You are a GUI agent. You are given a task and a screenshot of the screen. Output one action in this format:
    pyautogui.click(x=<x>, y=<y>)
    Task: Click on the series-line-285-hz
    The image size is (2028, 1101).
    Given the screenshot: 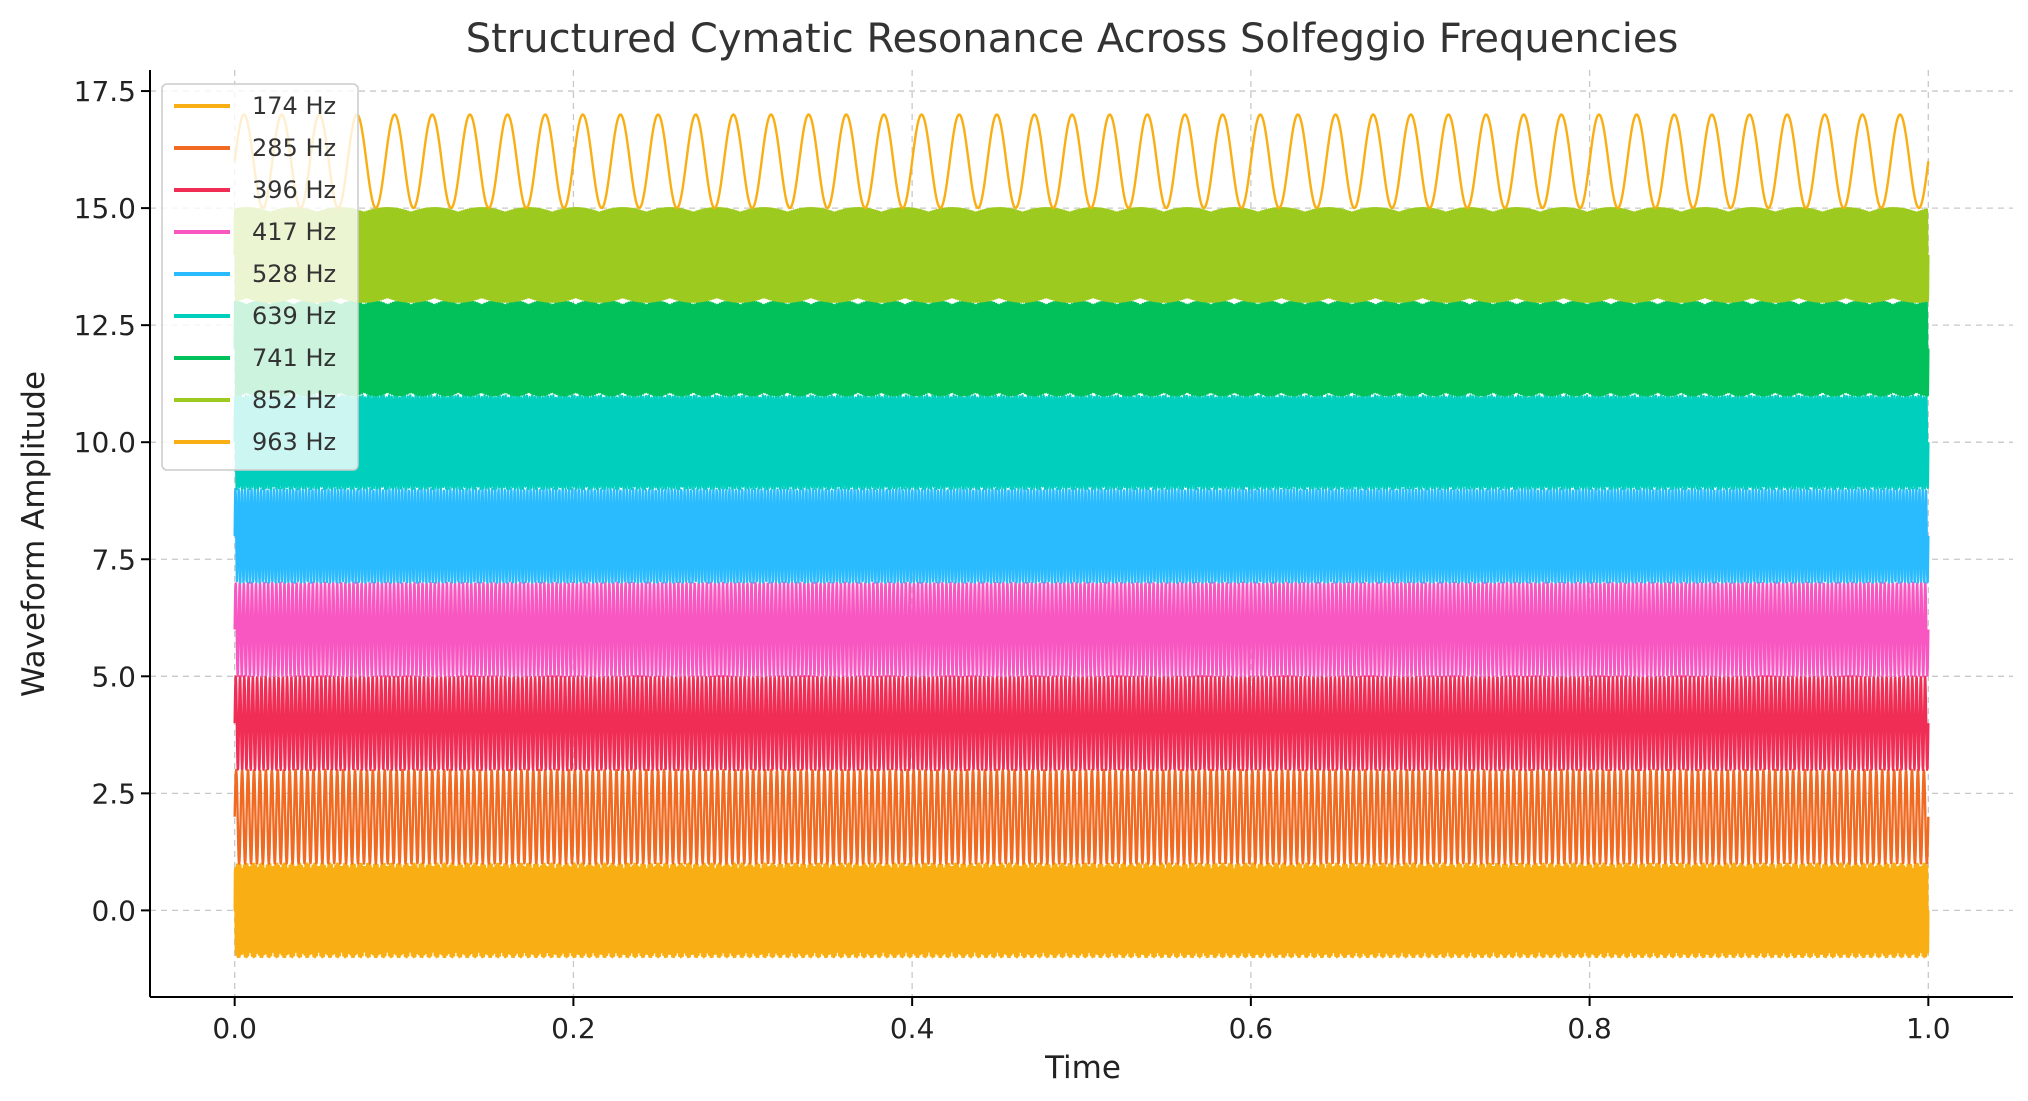 What is the action you would take?
    pyautogui.click(x=1081, y=816)
    